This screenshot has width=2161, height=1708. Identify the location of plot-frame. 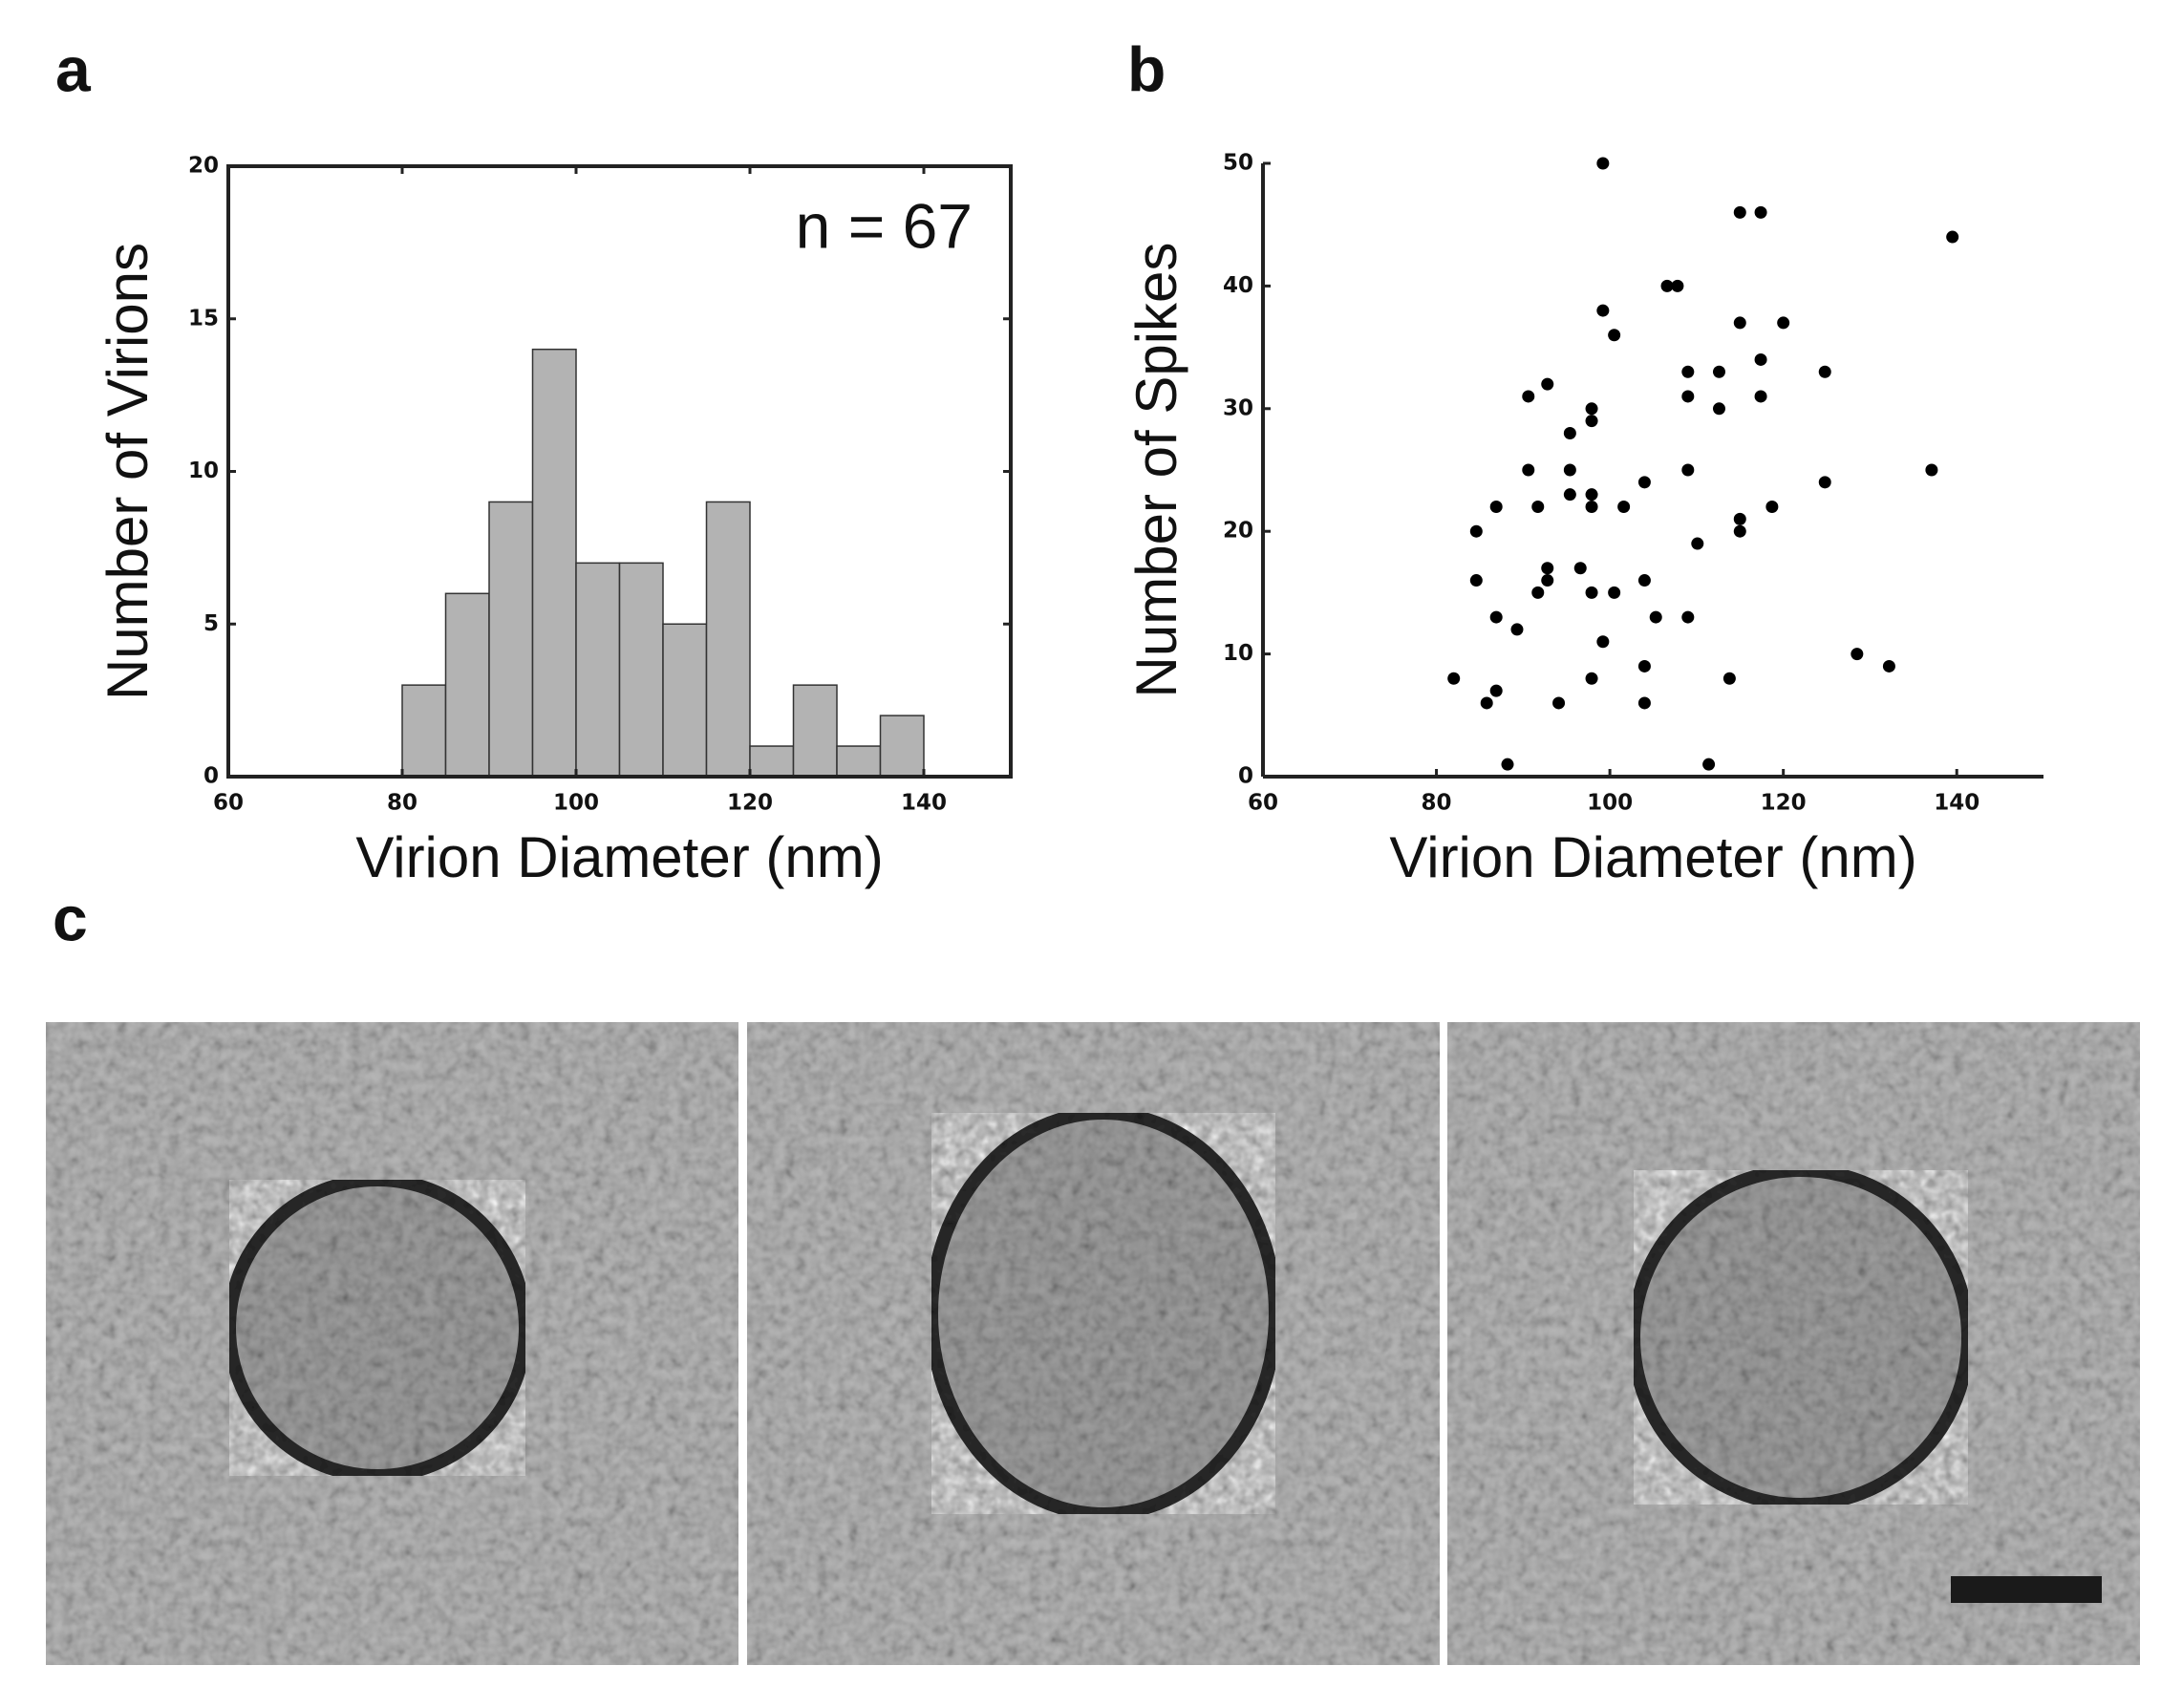
(619, 472).